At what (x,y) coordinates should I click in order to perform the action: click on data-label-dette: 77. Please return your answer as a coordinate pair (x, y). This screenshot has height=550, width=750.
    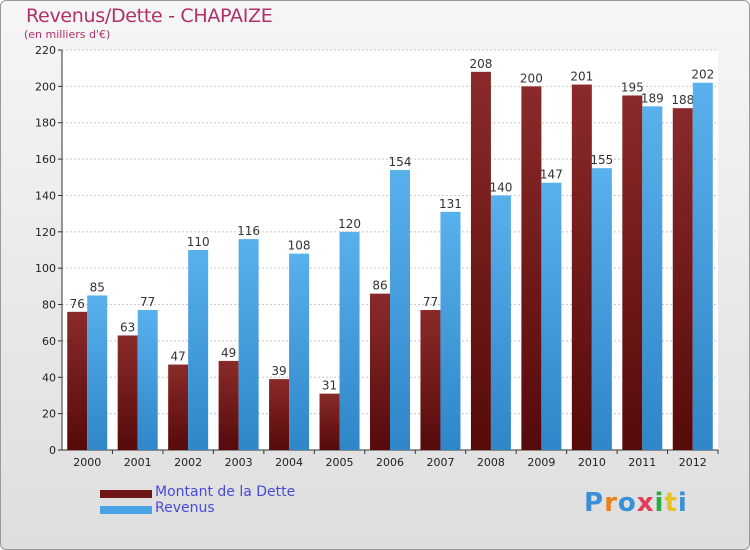
    Looking at the image, I should click on (430, 302).